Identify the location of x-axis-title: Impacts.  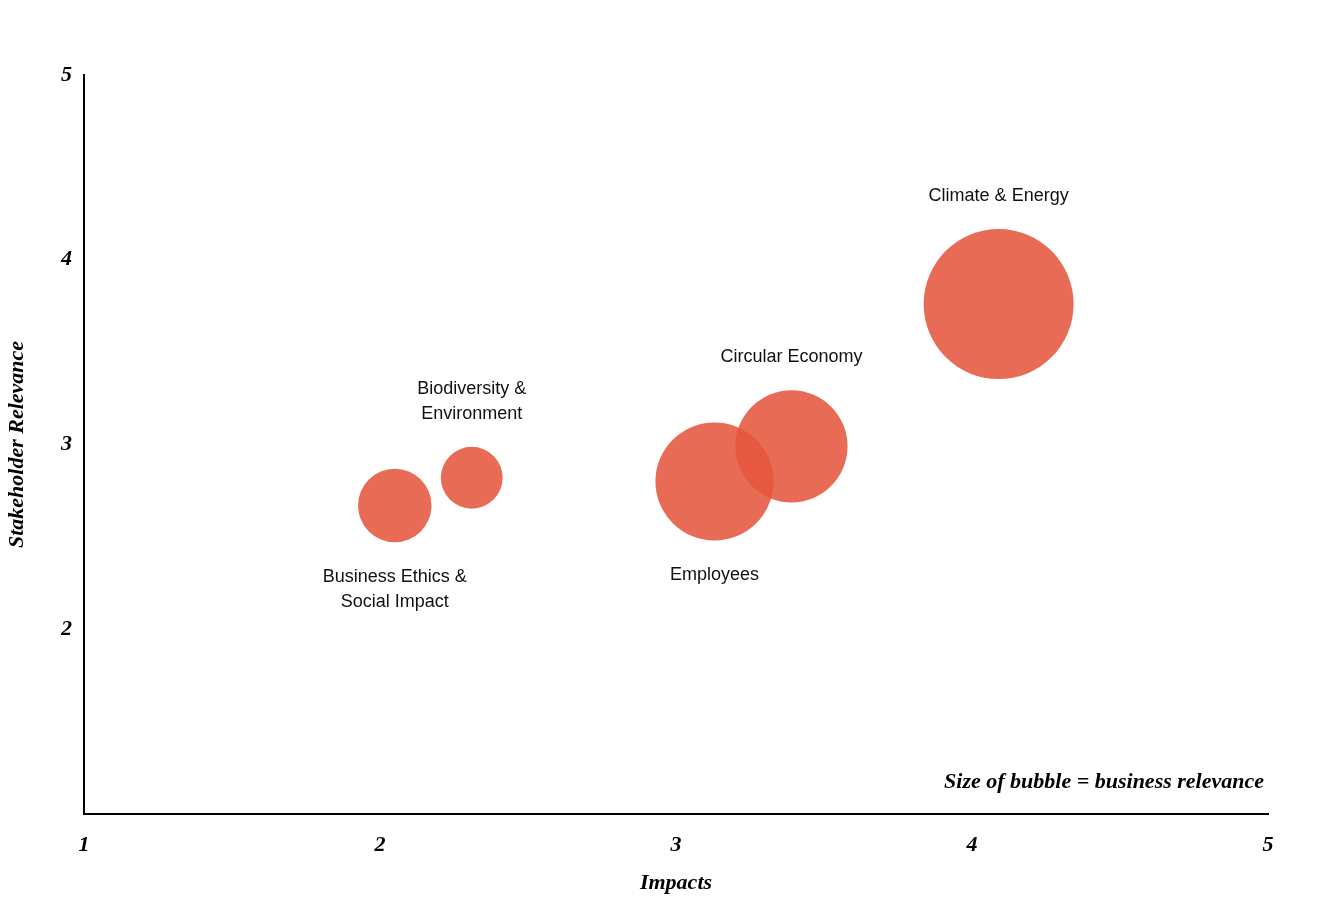
(675, 882).